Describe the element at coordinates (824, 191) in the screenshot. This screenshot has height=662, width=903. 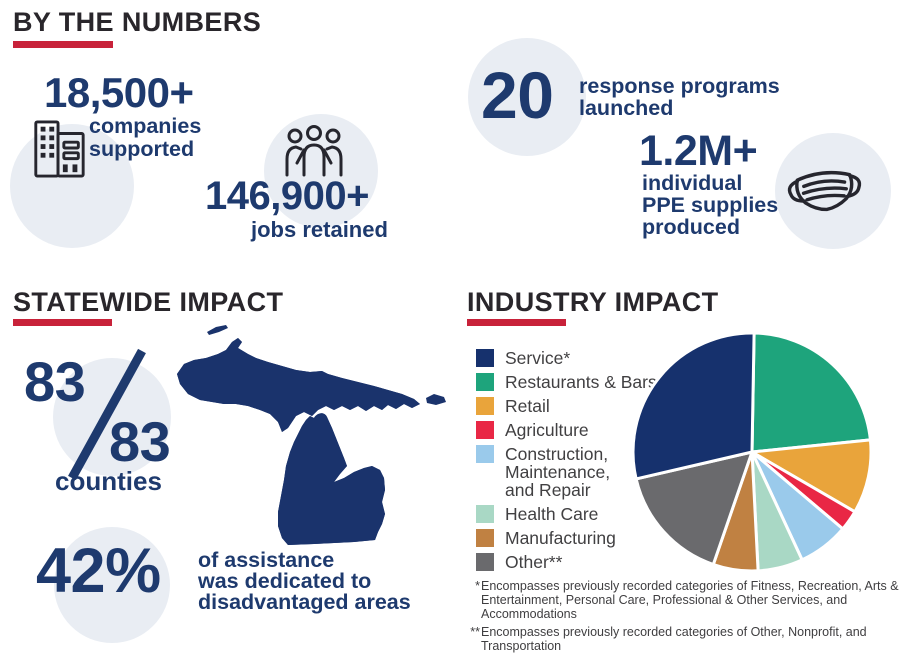
I see `face-mask-icon` at that location.